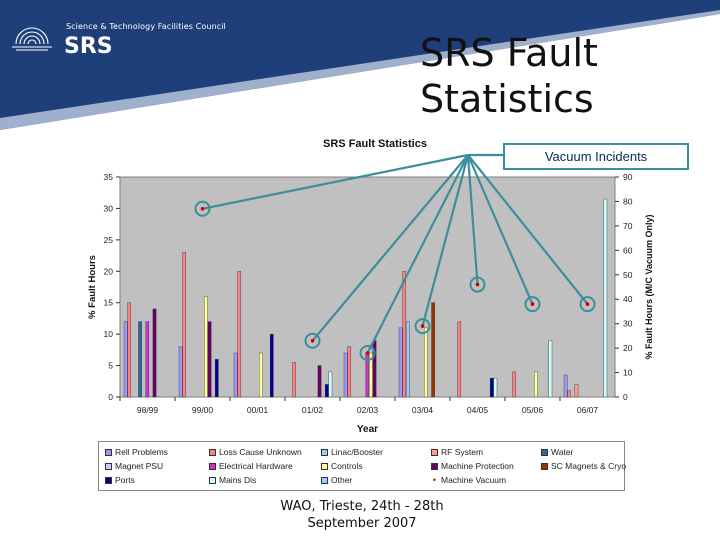 The height and width of the screenshot is (540, 720). Describe the element at coordinates (362, 523) in the screenshot. I see `footer-line-2: September 2007` at that location.